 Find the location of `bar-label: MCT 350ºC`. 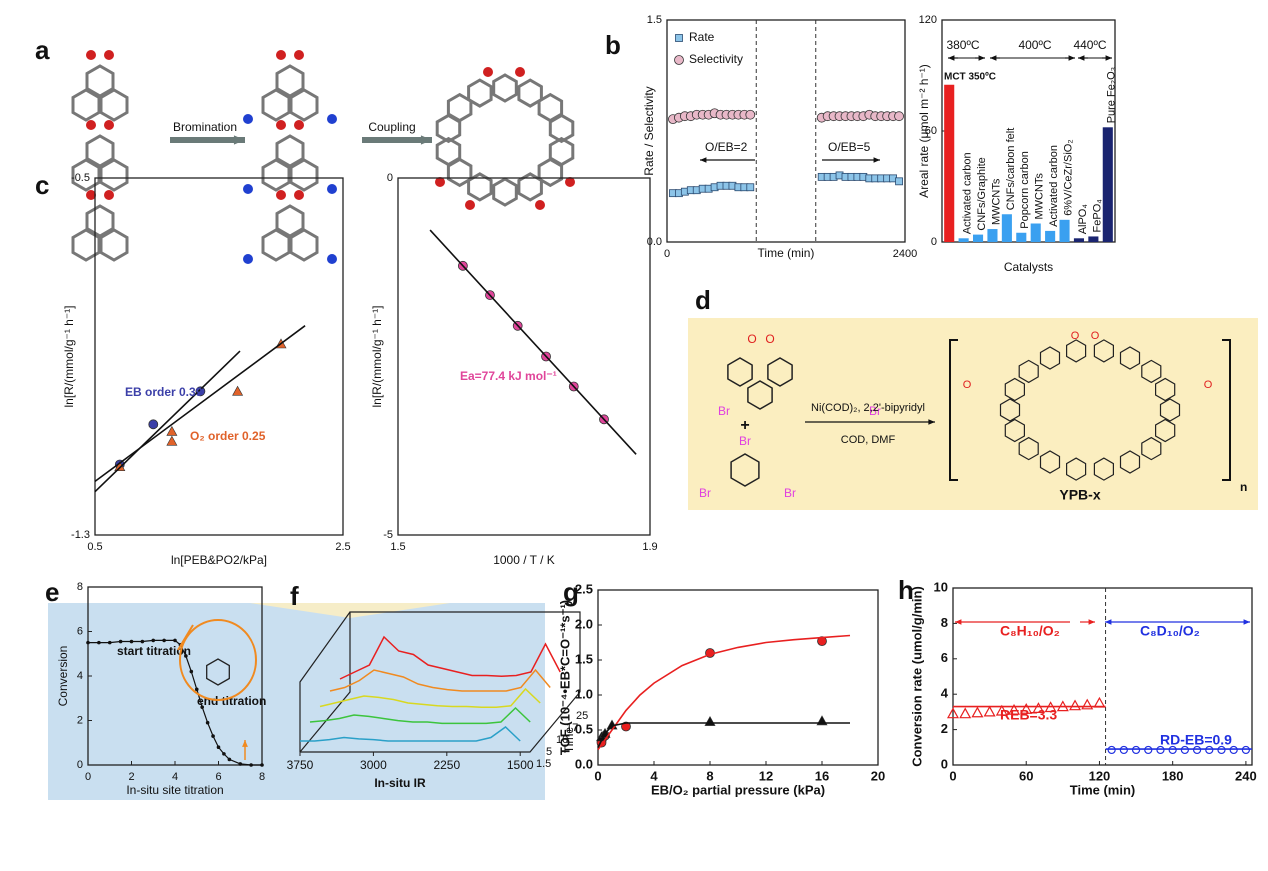

bar-label: MCT 350ºC is located at coordinates (970, 76).